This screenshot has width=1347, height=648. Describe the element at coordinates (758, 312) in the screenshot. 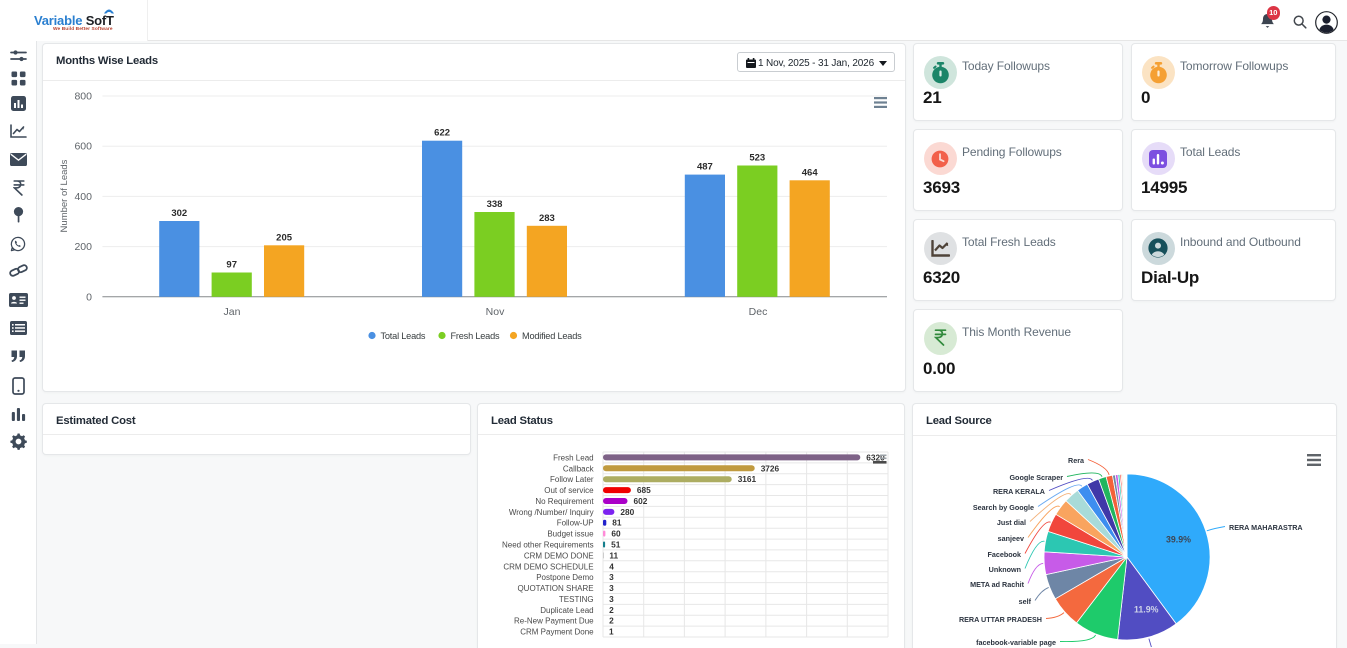

I see `svg-text: Dec` at that location.